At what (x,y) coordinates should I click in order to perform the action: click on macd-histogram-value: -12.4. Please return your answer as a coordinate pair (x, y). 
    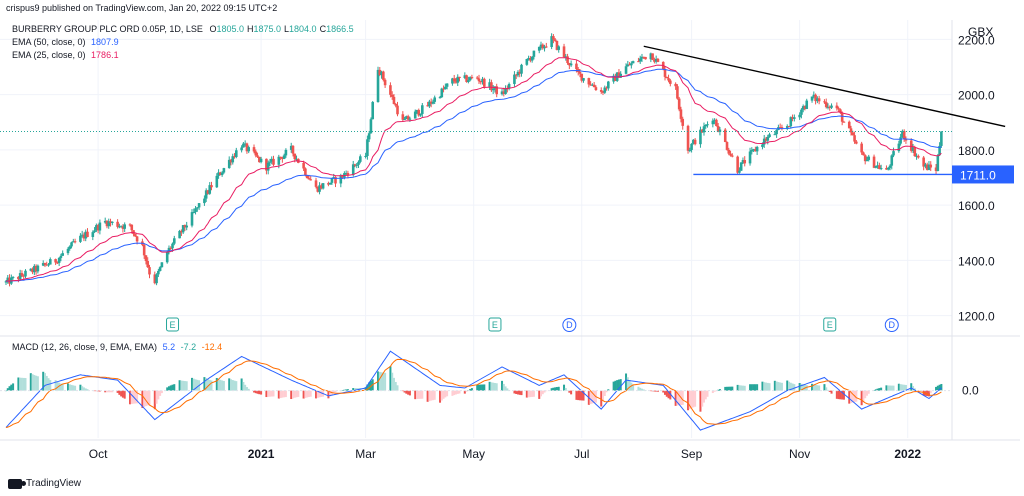
    Looking at the image, I should click on (212, 347).